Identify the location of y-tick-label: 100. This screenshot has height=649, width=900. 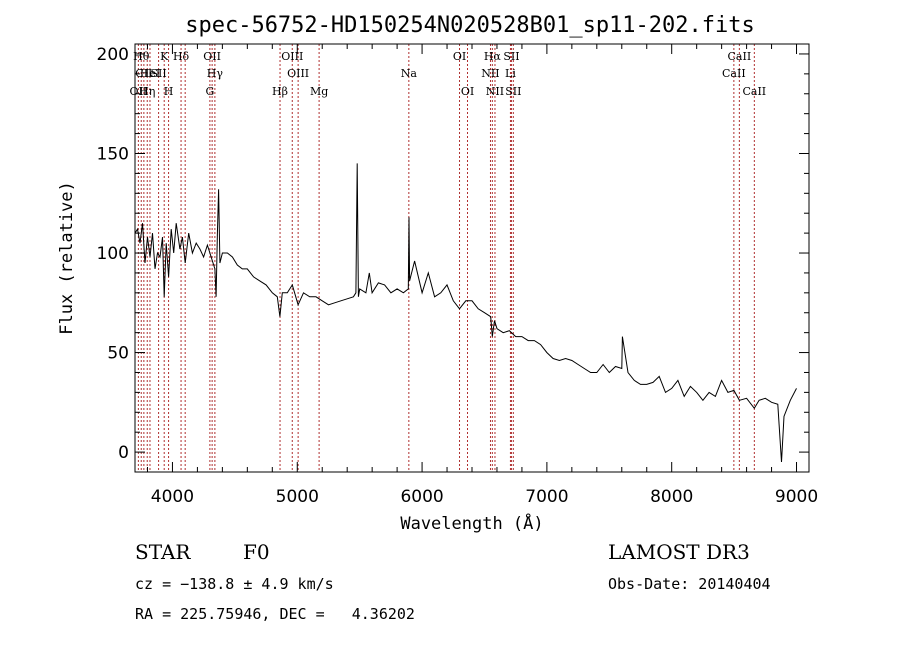
(113, 254).